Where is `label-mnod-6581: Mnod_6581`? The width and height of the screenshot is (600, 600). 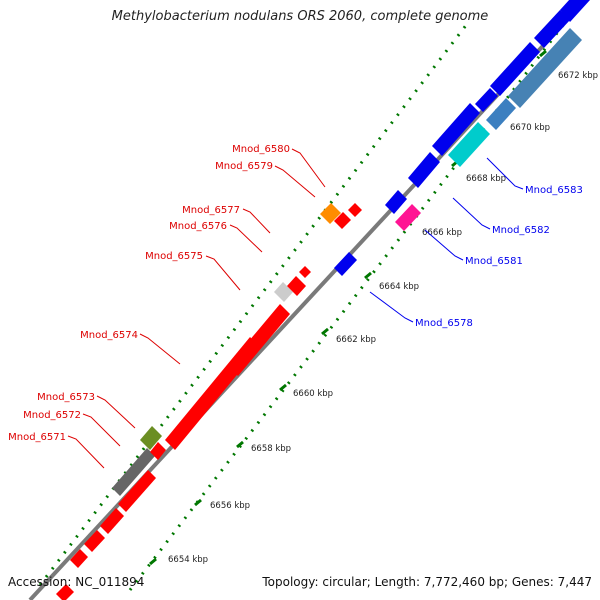
label-mnod-6581: Mnod_6581 is located at coordinates (494, 261).